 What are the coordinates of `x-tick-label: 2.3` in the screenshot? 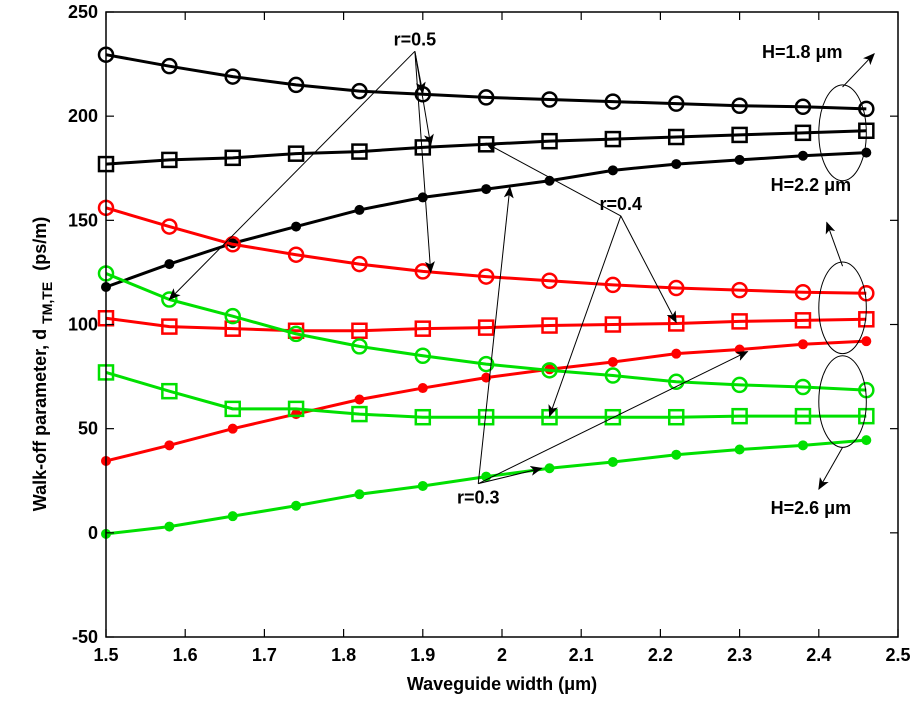 It's located at (739, 655).